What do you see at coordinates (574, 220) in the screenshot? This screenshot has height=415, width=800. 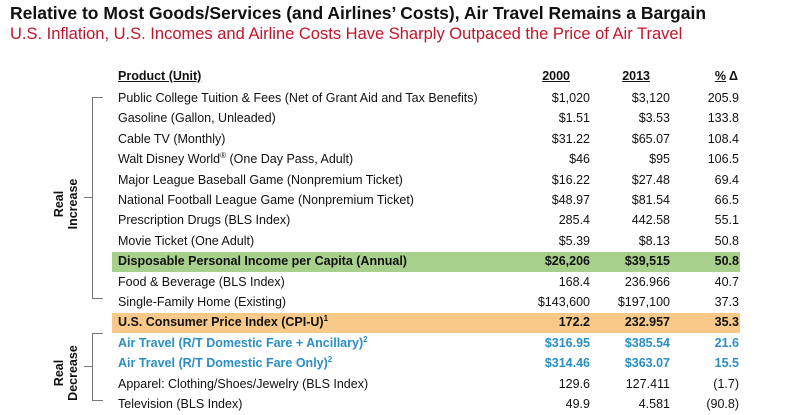 I see `value-2000-cell: 285.4` at bounding box center [574, 220].